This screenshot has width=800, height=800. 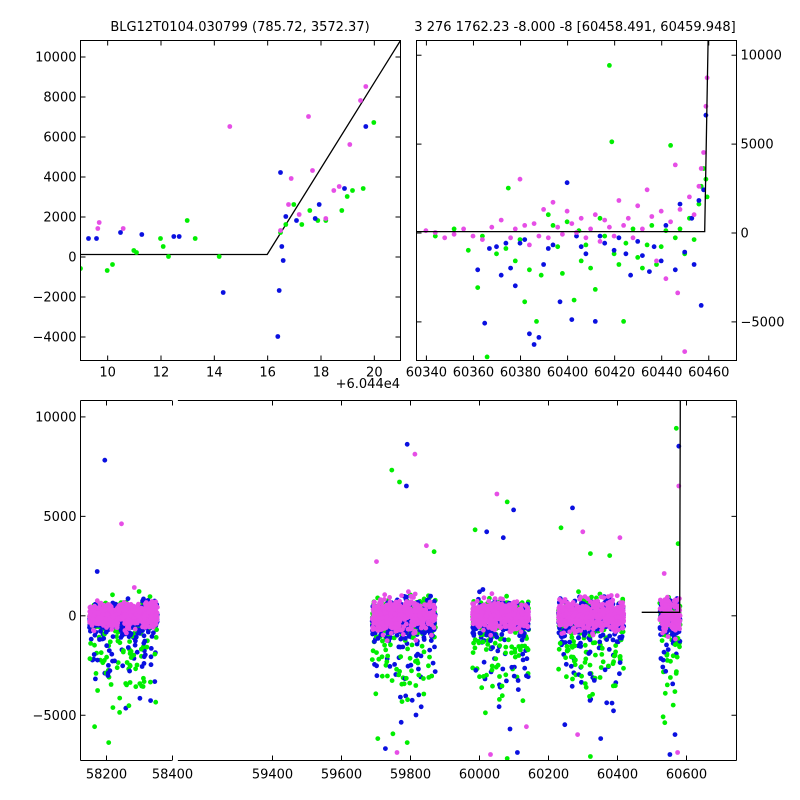 What do you see at coordinates (368, 384) in the screenshot?
I see `top-left-x-offset-label: +6.044e4` at bounding box center [368, 384].